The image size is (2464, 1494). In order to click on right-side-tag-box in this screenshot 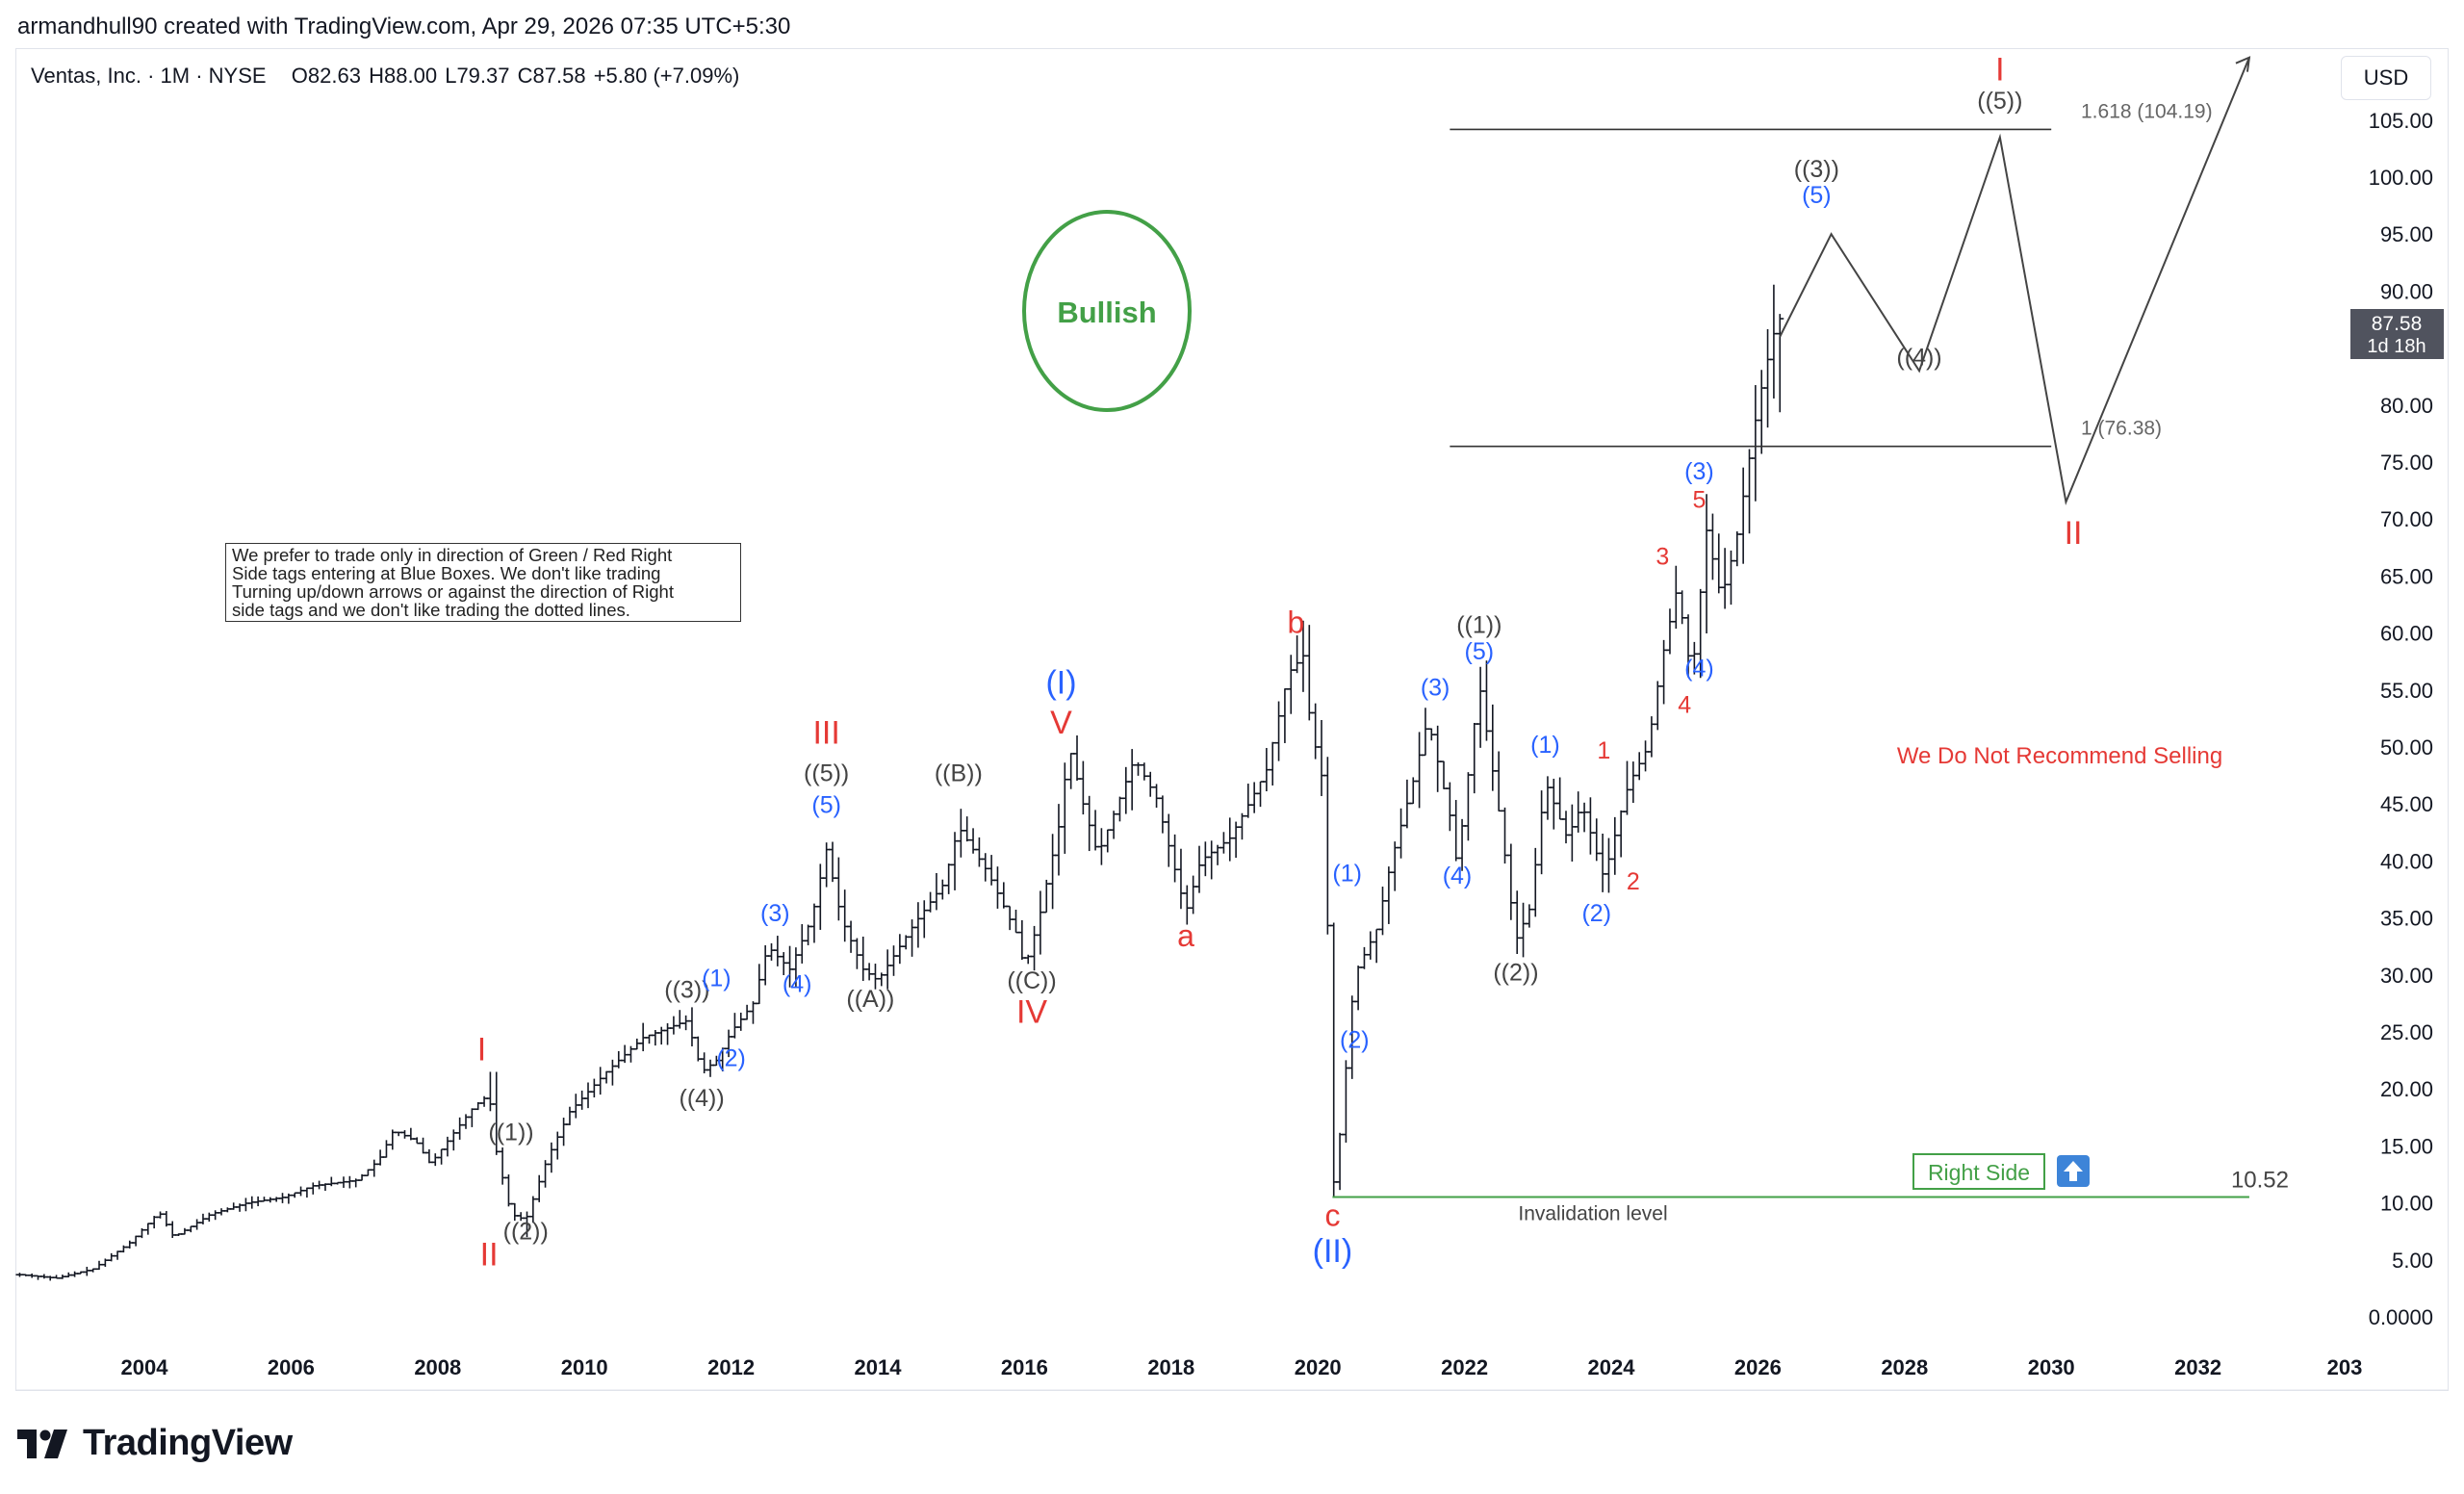, I will do `click(1978, 1171)`.